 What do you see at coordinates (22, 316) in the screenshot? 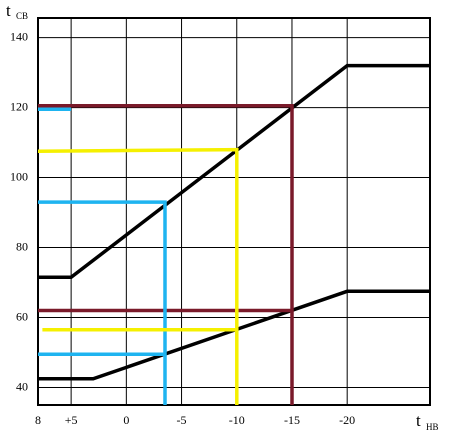
I see `y-tick-label: 60` at bounding box center [22, 316].